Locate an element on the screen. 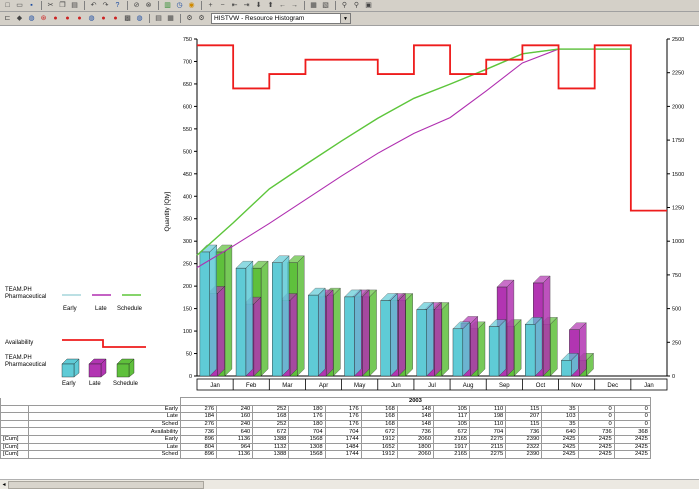  table-cell: 168 is located at coordinates (379, 416).